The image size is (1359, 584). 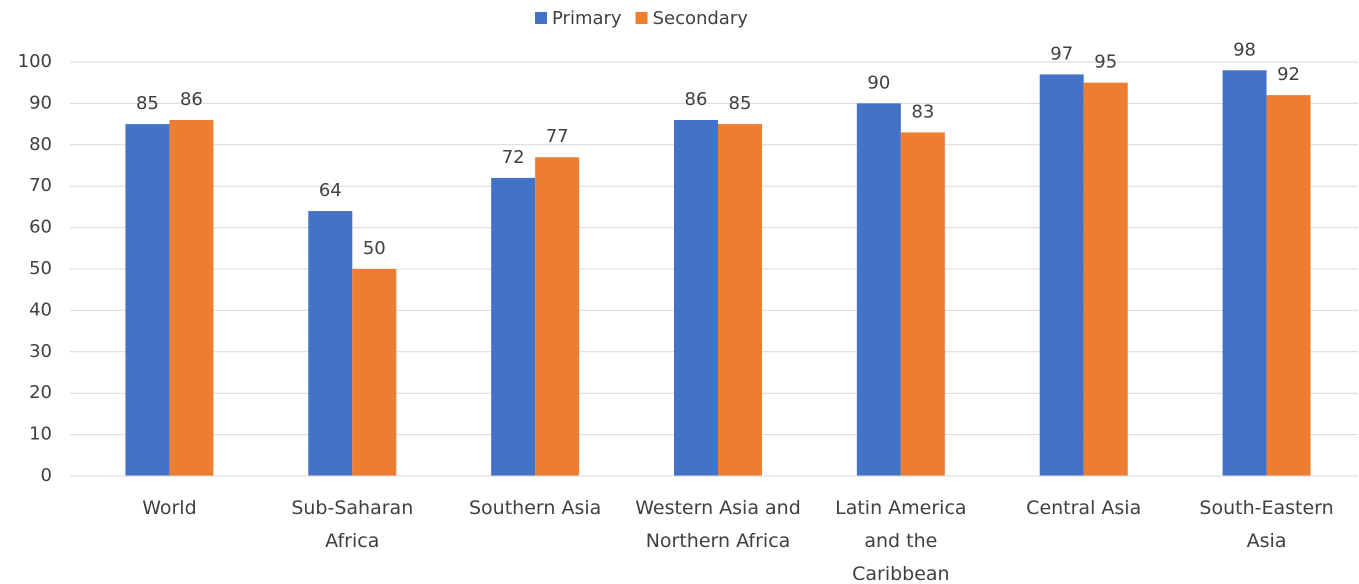 What do you see at coordinates (1244, 49) in the screenshot?
I see `value-label: 98` at bounding box center [1244, 49].